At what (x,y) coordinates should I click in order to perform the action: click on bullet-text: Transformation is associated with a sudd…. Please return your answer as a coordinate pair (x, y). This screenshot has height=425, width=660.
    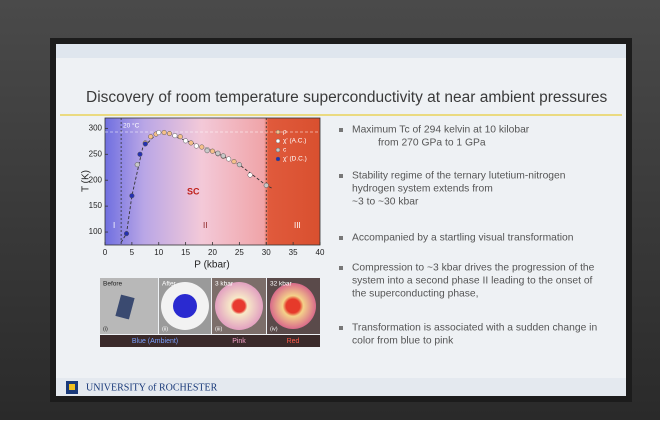
    Looking at the image, I should click on (474, 328).